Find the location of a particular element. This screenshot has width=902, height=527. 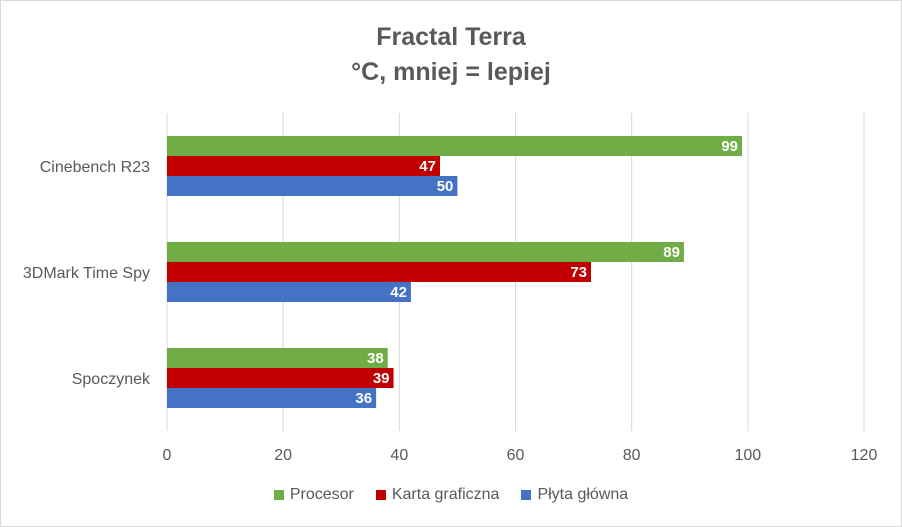

x-tick-label: 80 is located at coordinates (632, 455).